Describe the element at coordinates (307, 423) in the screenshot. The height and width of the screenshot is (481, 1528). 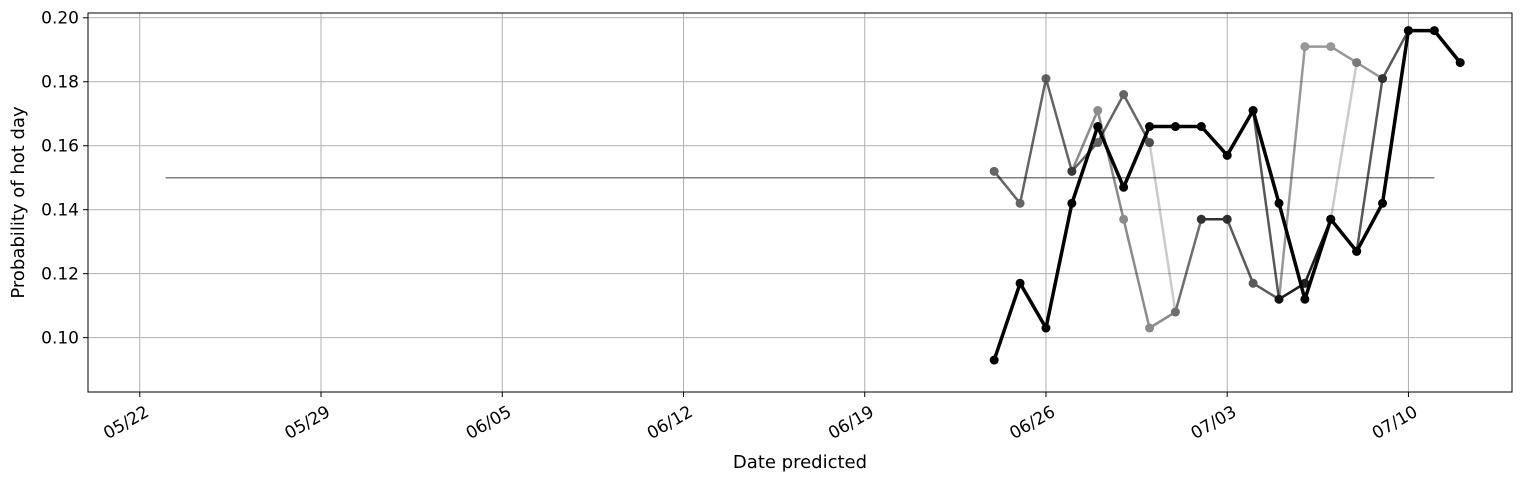
I see `x-tick-label: 05/29` at that location.